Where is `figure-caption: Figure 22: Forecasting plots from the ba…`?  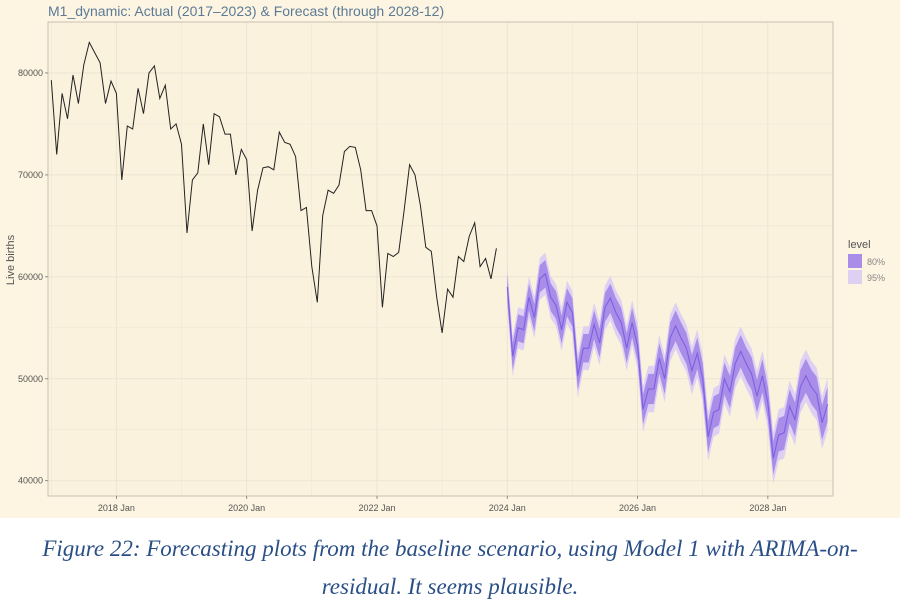 figure-caption: Figure 22: Forecasting plots from the ba… is located at coordinates (450, 568).